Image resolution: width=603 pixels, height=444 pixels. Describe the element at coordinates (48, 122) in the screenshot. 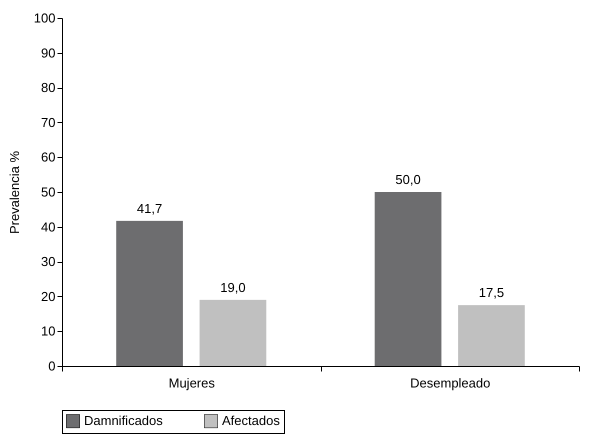

I see `y-tick-label: 70` at that location.